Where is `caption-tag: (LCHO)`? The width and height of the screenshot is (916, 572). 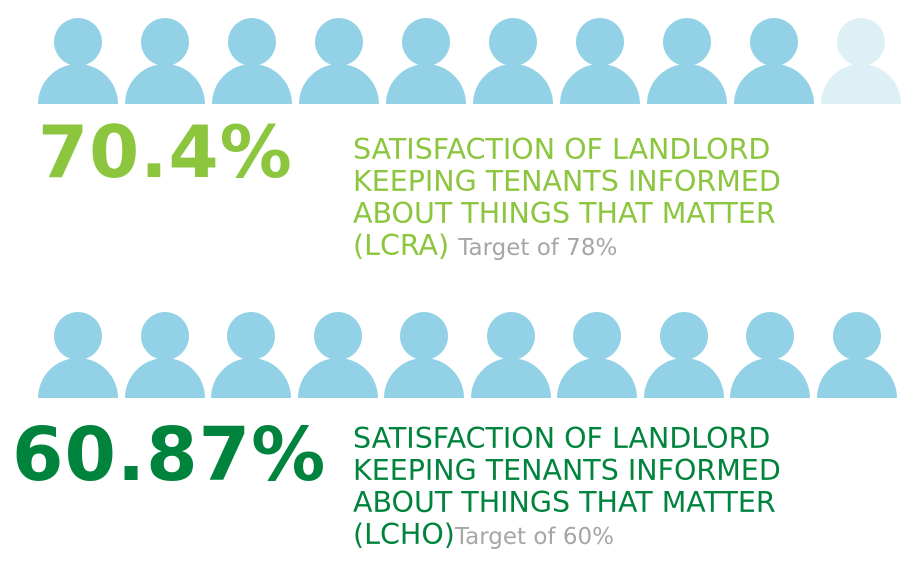 caption-tag: (LCHO) is located at coordinates (404, 534).